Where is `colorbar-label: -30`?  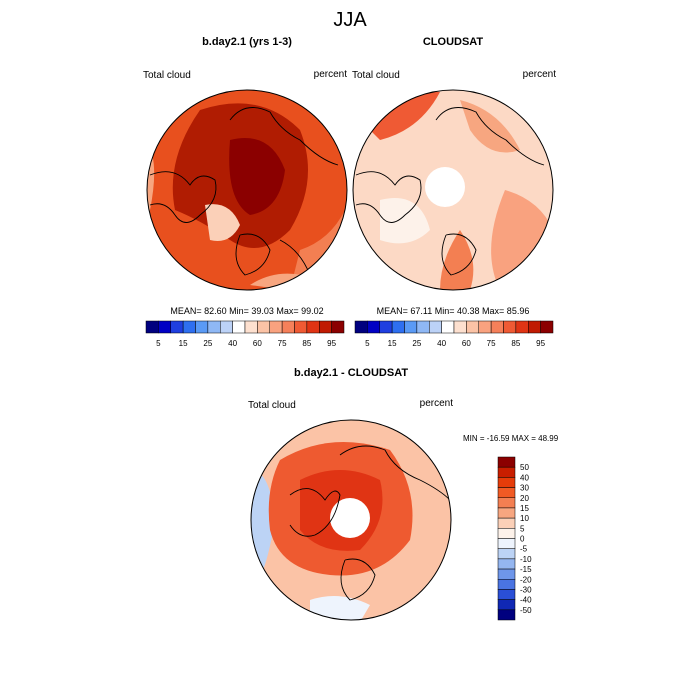 colorbar-label: -30 is located at coordinates (526, 589).